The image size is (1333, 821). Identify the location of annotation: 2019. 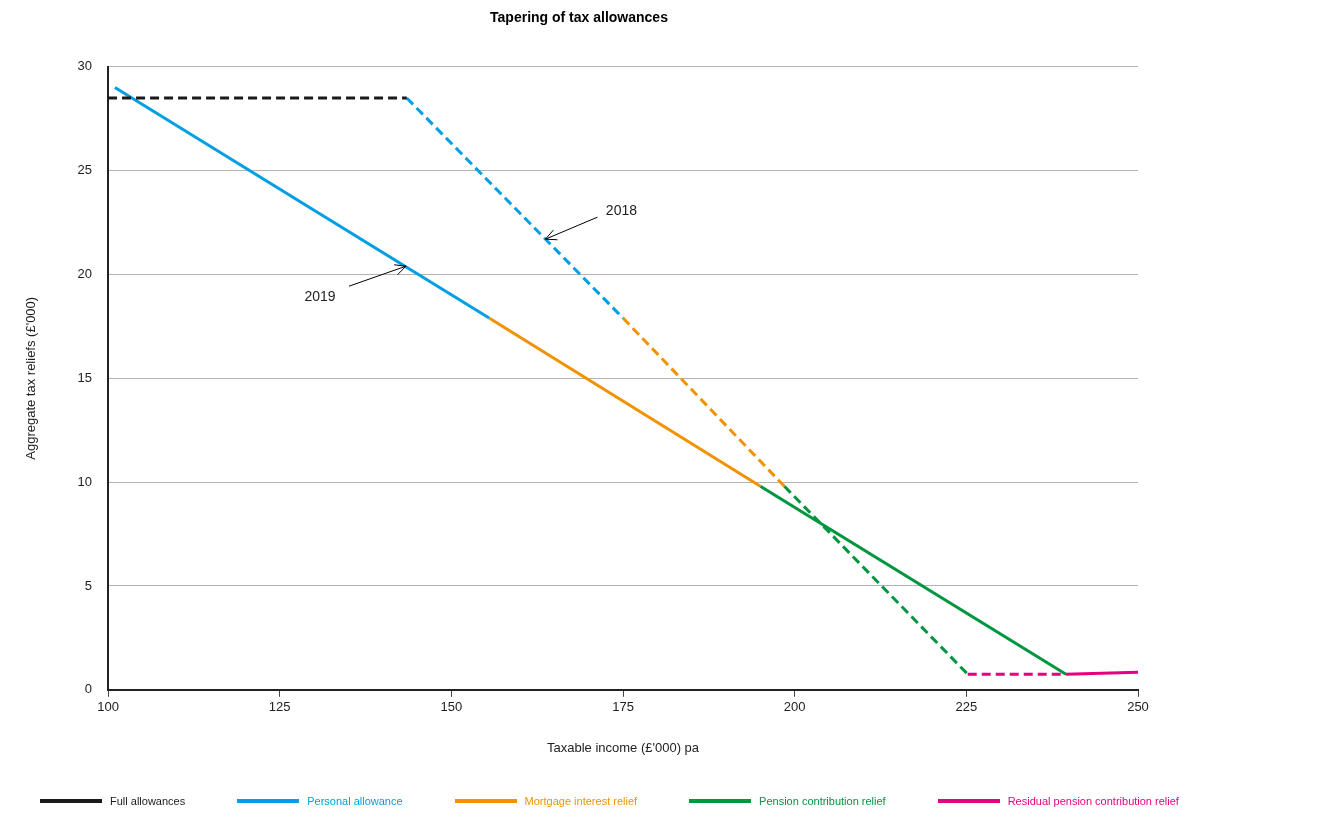
(320, 296).